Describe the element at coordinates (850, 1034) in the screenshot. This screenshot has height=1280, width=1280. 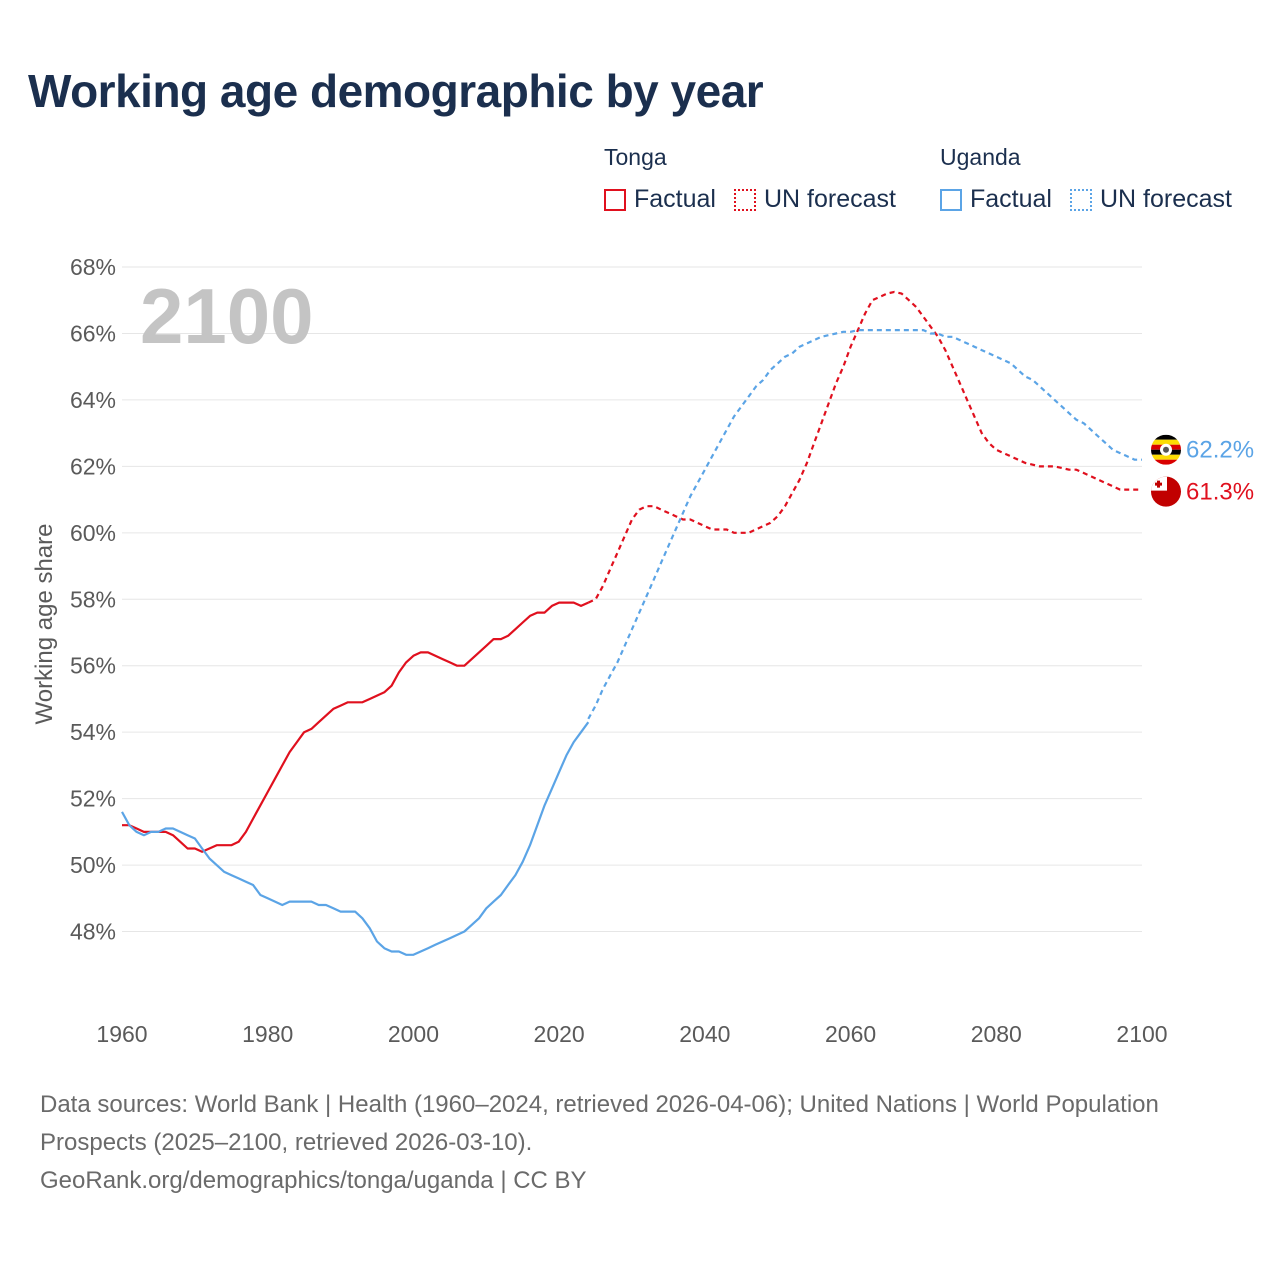
I see `x-tick-label: 2060` at that location.